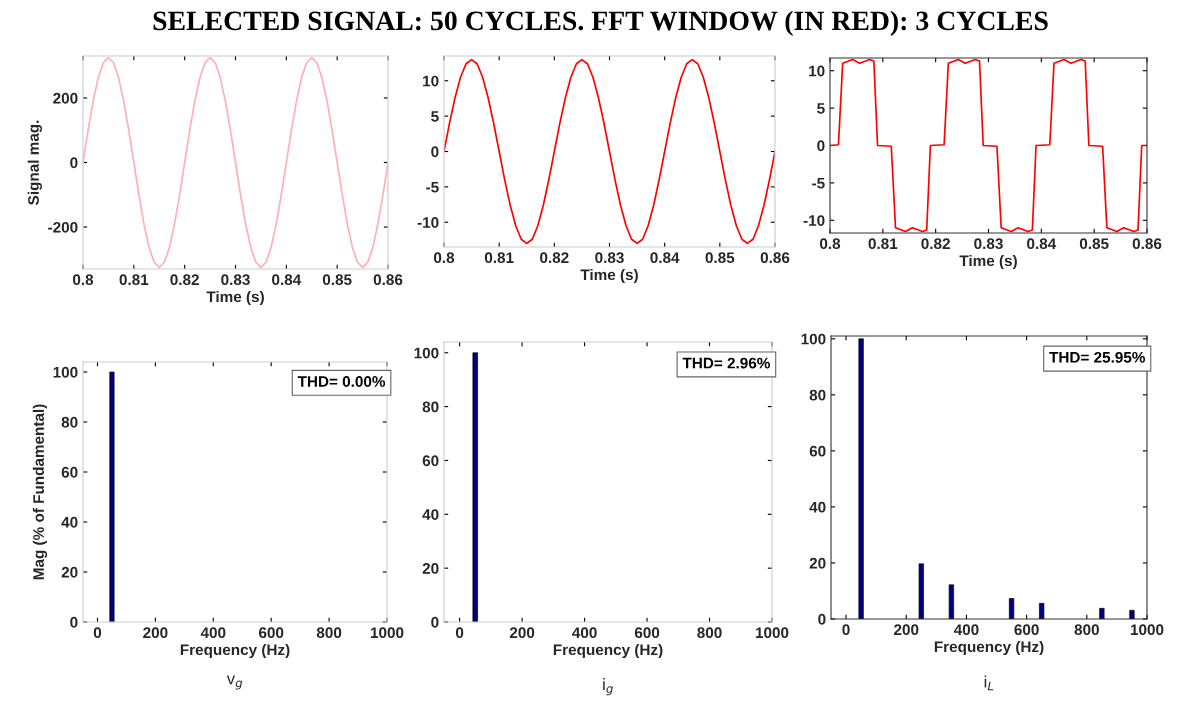 This screenshot has height=713, width=1201. I want to click on text: i$_{L}$, so click(989, 683).